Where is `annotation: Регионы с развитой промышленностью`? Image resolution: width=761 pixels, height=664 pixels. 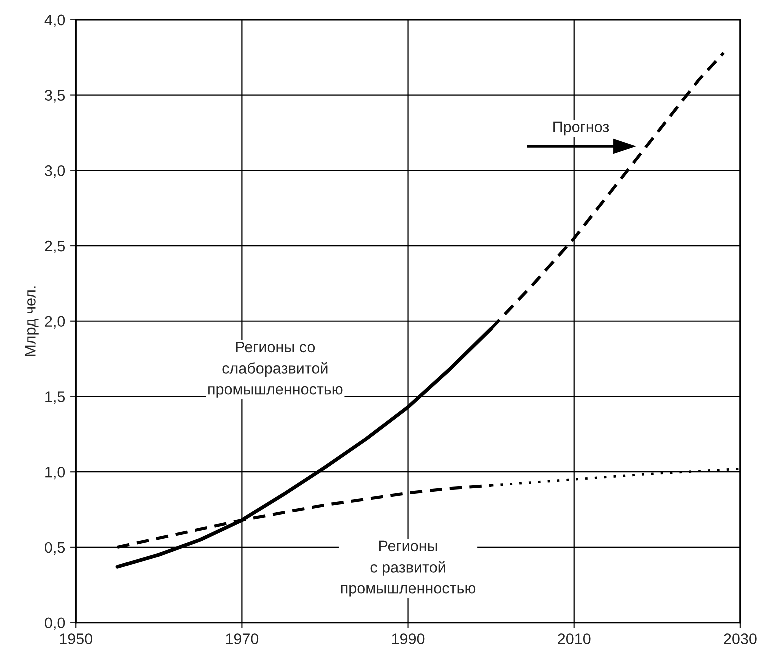 annotation: Регионы с развитой промышленностью is located at coordinates (408, 568).